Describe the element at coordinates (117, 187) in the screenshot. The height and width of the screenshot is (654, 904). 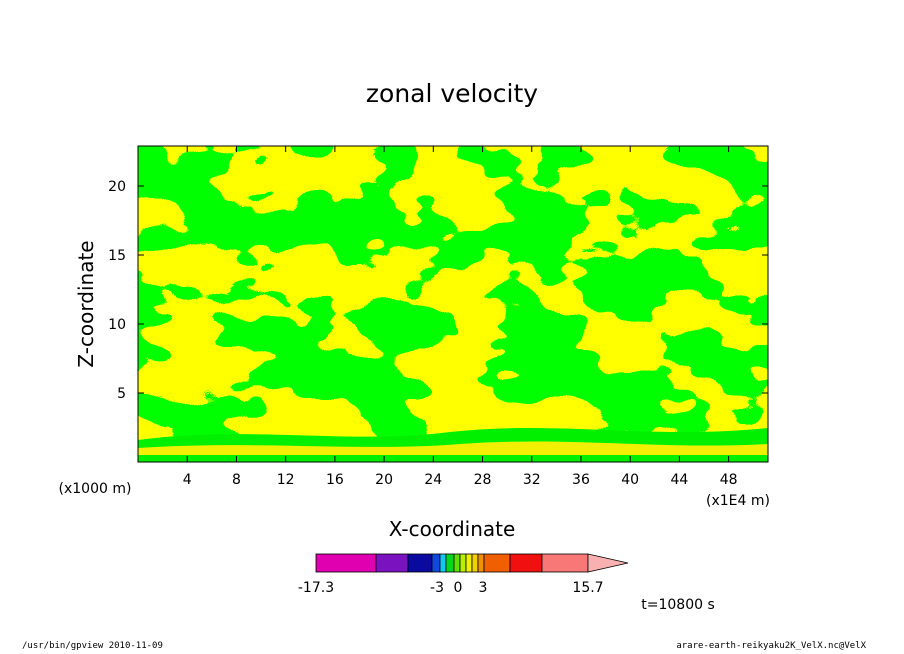
I see `y-tick-label: 20` at that location.